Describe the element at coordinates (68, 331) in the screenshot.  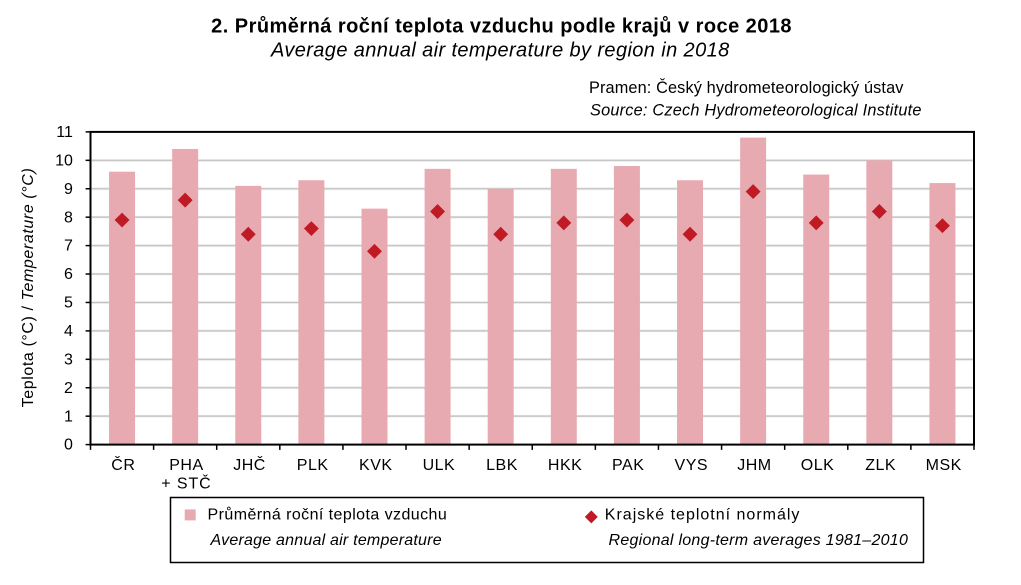
I see `svg-text: 4` at that location.